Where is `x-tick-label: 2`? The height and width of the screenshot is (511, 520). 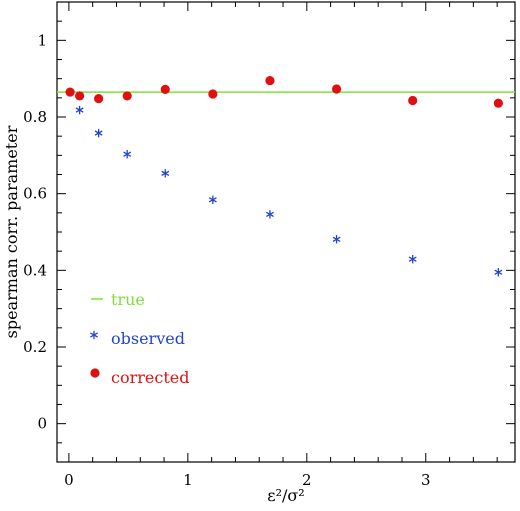
x-tick-label: 2 is located at coordinates (307, 480).